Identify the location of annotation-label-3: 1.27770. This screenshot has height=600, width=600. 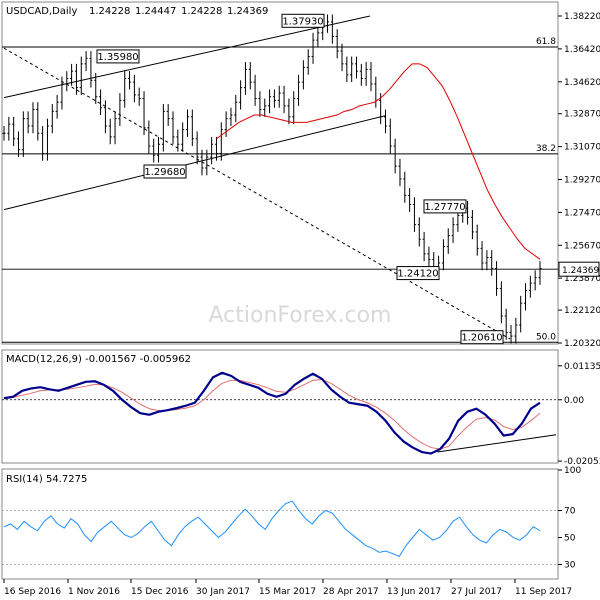
(444, 207).